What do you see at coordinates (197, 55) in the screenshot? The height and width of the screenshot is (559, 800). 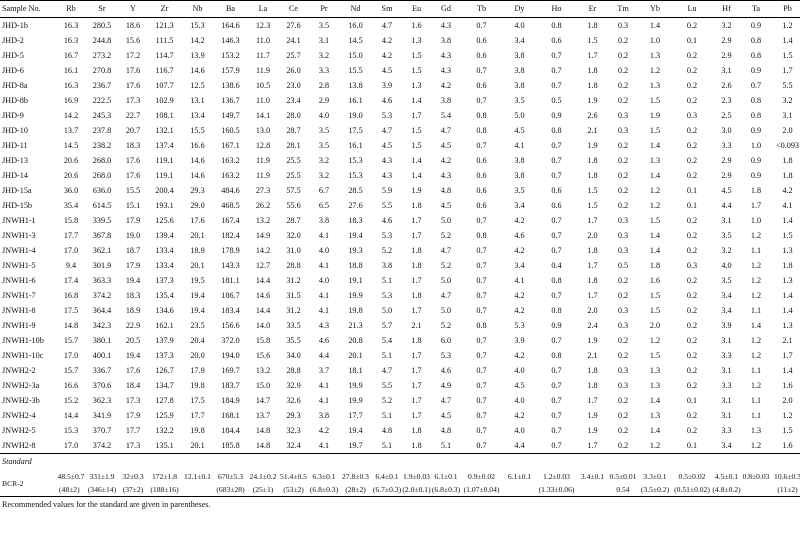 I see `value-cell: 13.9` at bounding box center [197, 55].